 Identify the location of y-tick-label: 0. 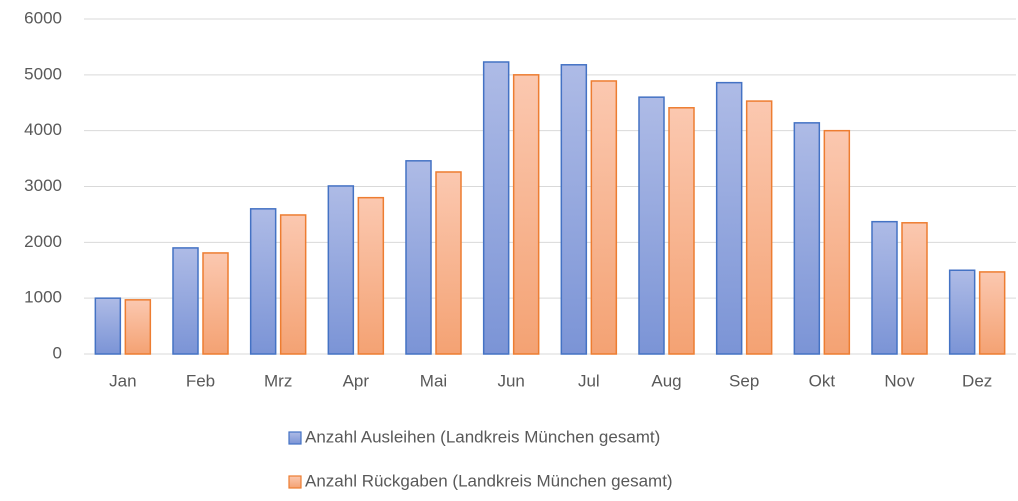
(57, 352).